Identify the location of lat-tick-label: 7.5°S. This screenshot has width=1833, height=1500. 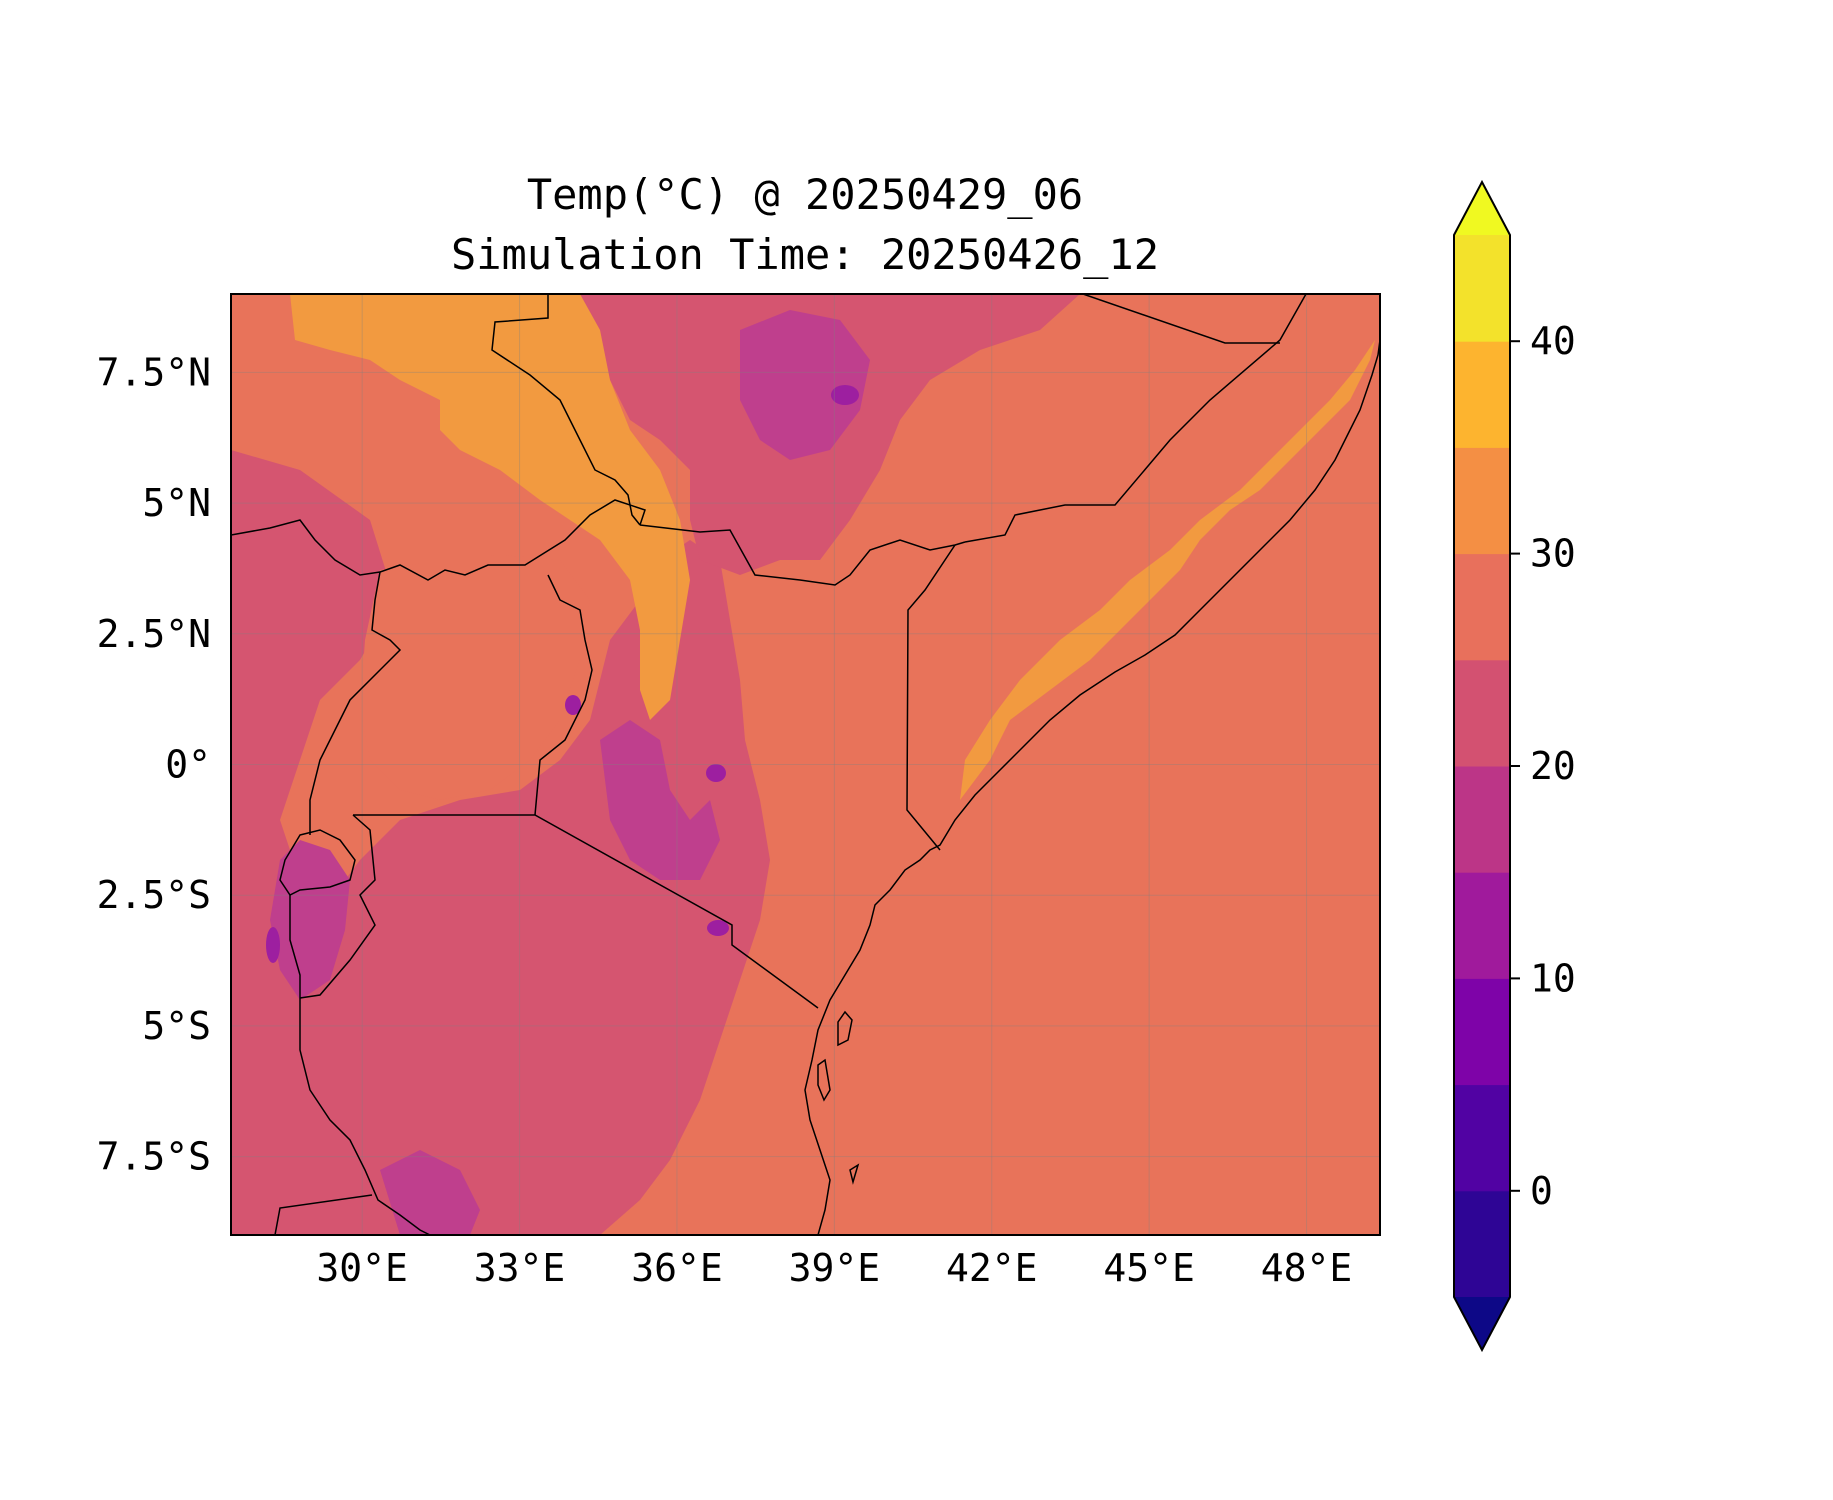
(154, 1157).